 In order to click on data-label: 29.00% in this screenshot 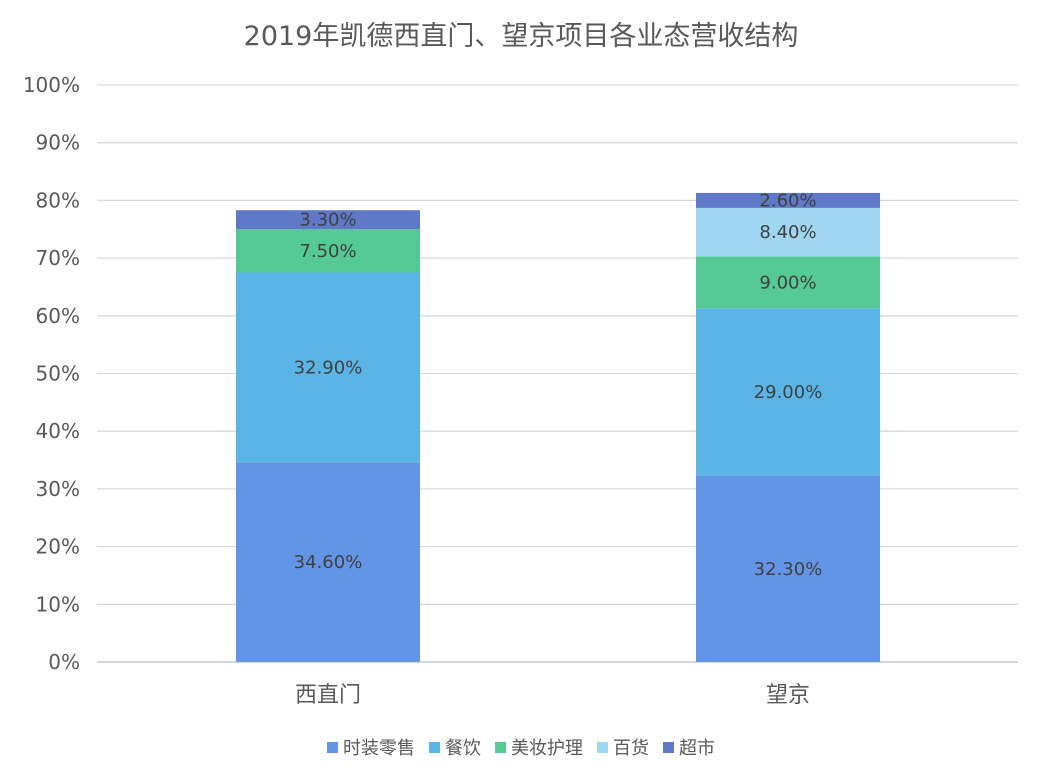, I will do `click(788, 392)`.